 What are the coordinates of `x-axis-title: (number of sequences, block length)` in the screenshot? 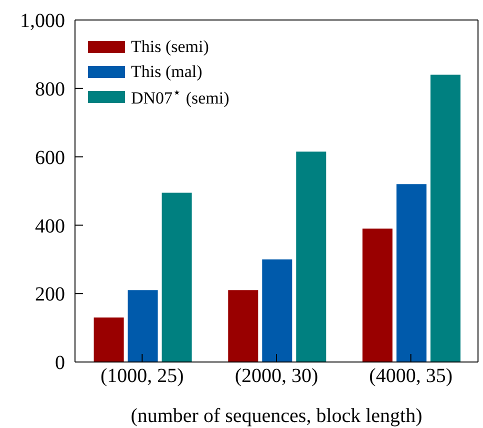 It's located at (276, 416).